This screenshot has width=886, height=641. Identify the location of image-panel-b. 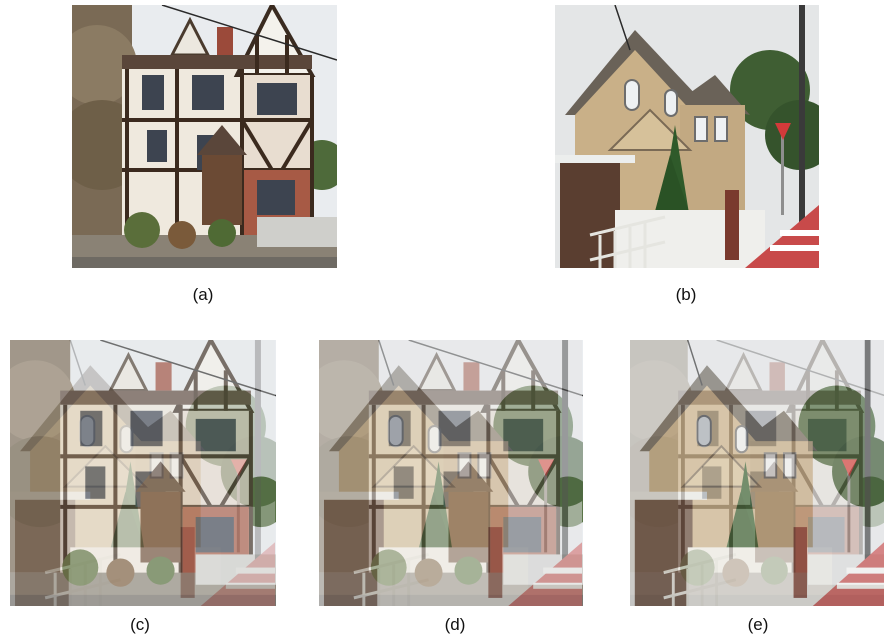
(687, 136).